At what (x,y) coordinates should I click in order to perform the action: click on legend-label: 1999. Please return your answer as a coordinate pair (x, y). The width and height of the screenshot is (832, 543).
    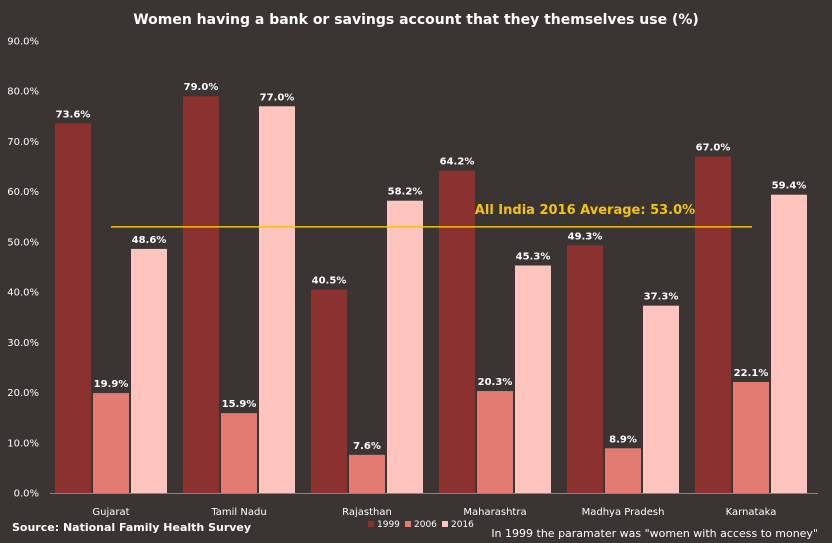
    Looking at the image, I should click on (388, 525).